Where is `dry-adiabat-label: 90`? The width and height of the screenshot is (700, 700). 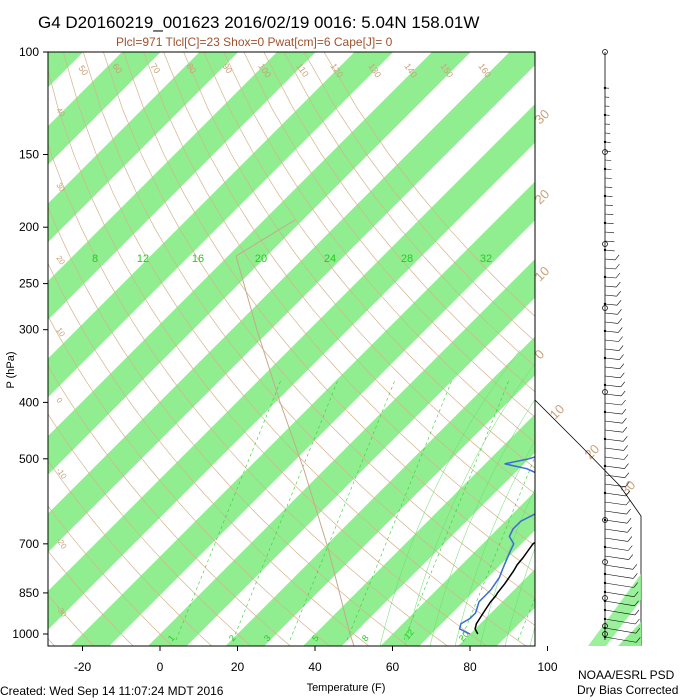 dry-adiabat-label: 90 is located at coordinates (227, 68).